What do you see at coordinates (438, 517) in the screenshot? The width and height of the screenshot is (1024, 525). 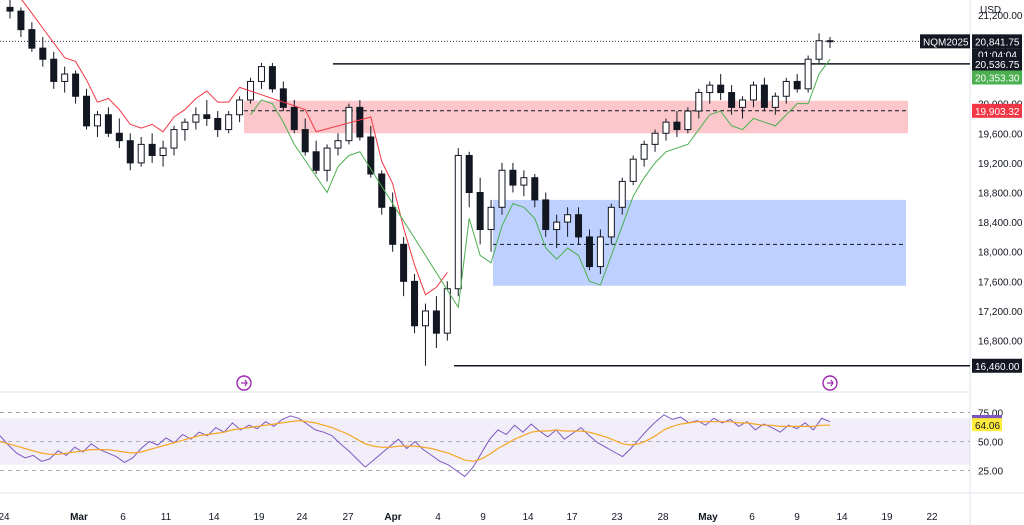 I see `time-tick-label: 4` at bounding box center [438, 517].